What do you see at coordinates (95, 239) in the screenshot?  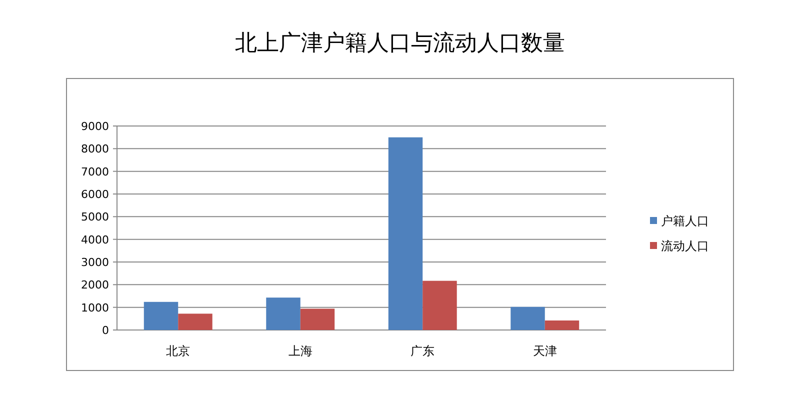 I see `y-tick-label: 4000` at bounding box center [95, 239].